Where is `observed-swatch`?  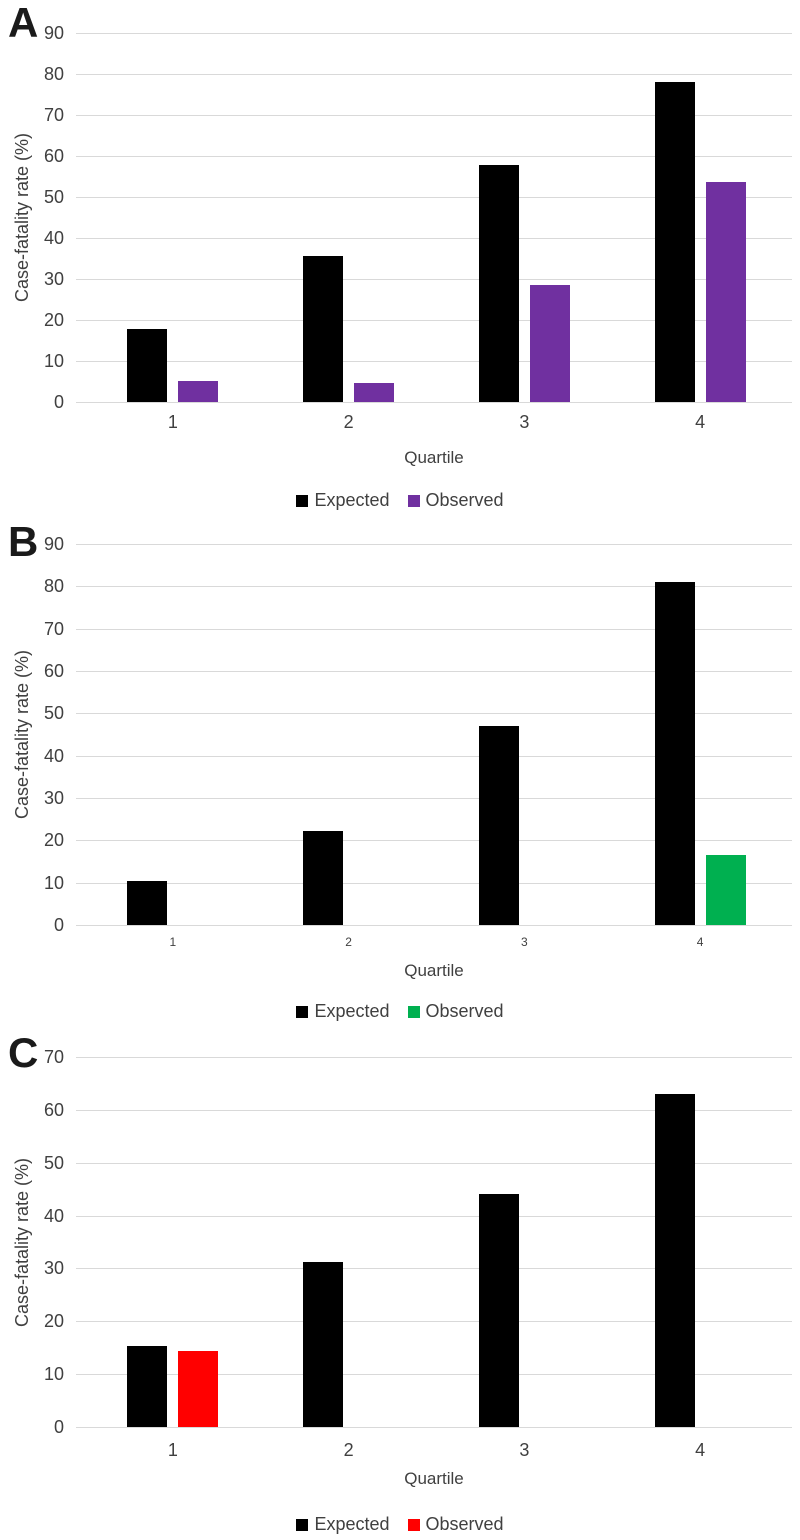 observed-swatch is located at coordinates (413, 1524).